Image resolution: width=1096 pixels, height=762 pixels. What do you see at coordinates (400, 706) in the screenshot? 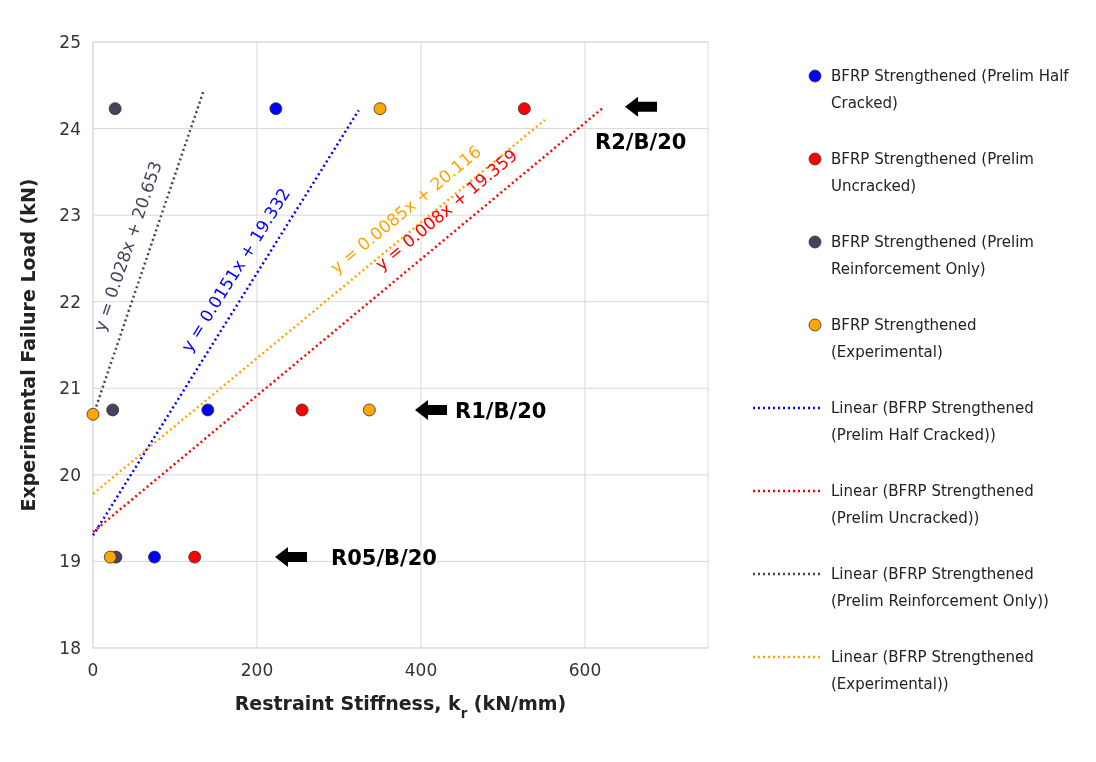
I see `x-axis-title: Restraint Stiffness, k$_{r}$ (kN/mm)` at bounding box center [400, 706].